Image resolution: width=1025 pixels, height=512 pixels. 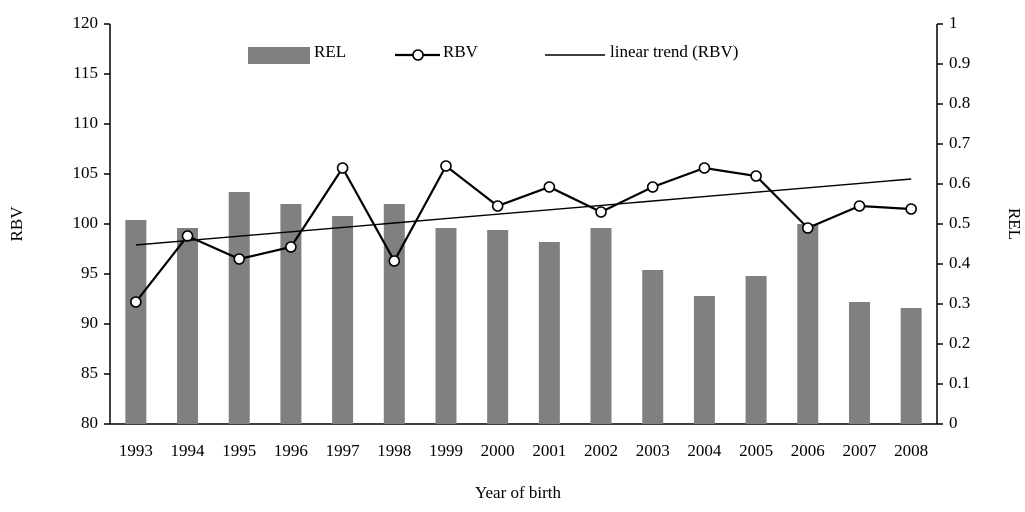 What do you see at coordinates (518, 492) in the screenshot?
I see `x-axis-label: Year of birth` at bounding box center [518, 492].